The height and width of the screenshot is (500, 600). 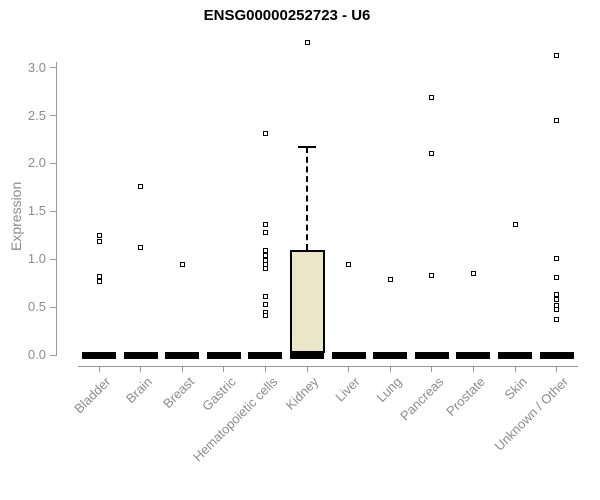 I want to click on y-axis-tick-label: 3.0, so click(x=36, y=67).